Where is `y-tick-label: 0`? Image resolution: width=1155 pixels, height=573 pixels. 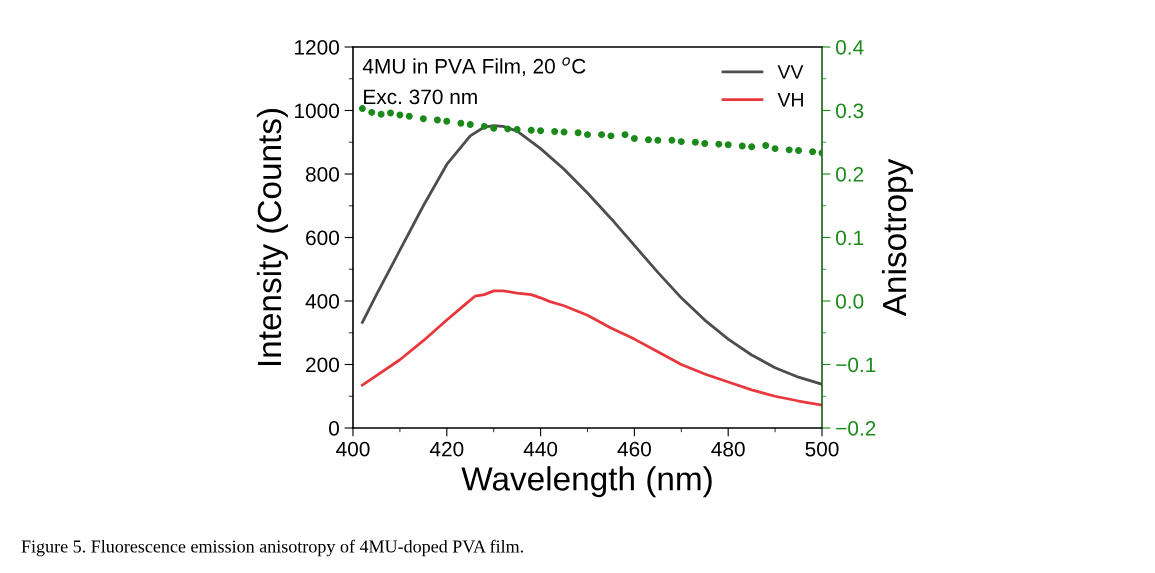 y-tick-label: 0 is located at coordinates (334, 428).